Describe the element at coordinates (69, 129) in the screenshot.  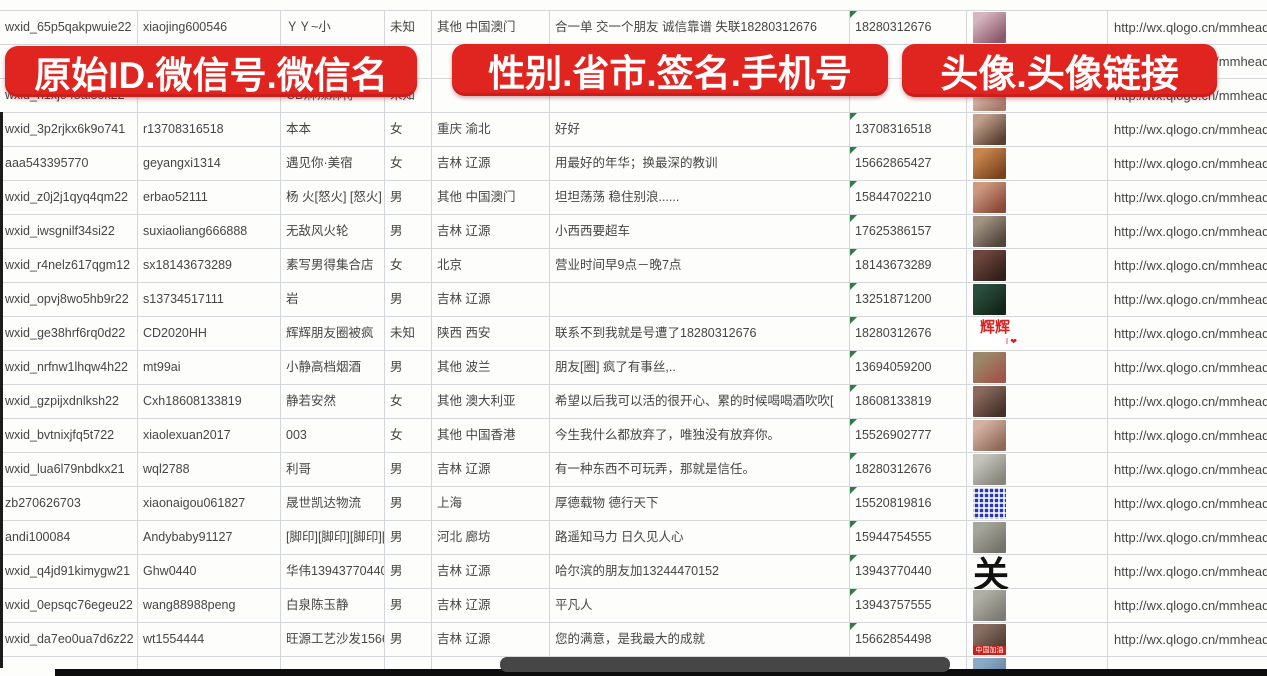
I see `cell-wxid: wxid_3p2rjkx6k9o741` at that location.